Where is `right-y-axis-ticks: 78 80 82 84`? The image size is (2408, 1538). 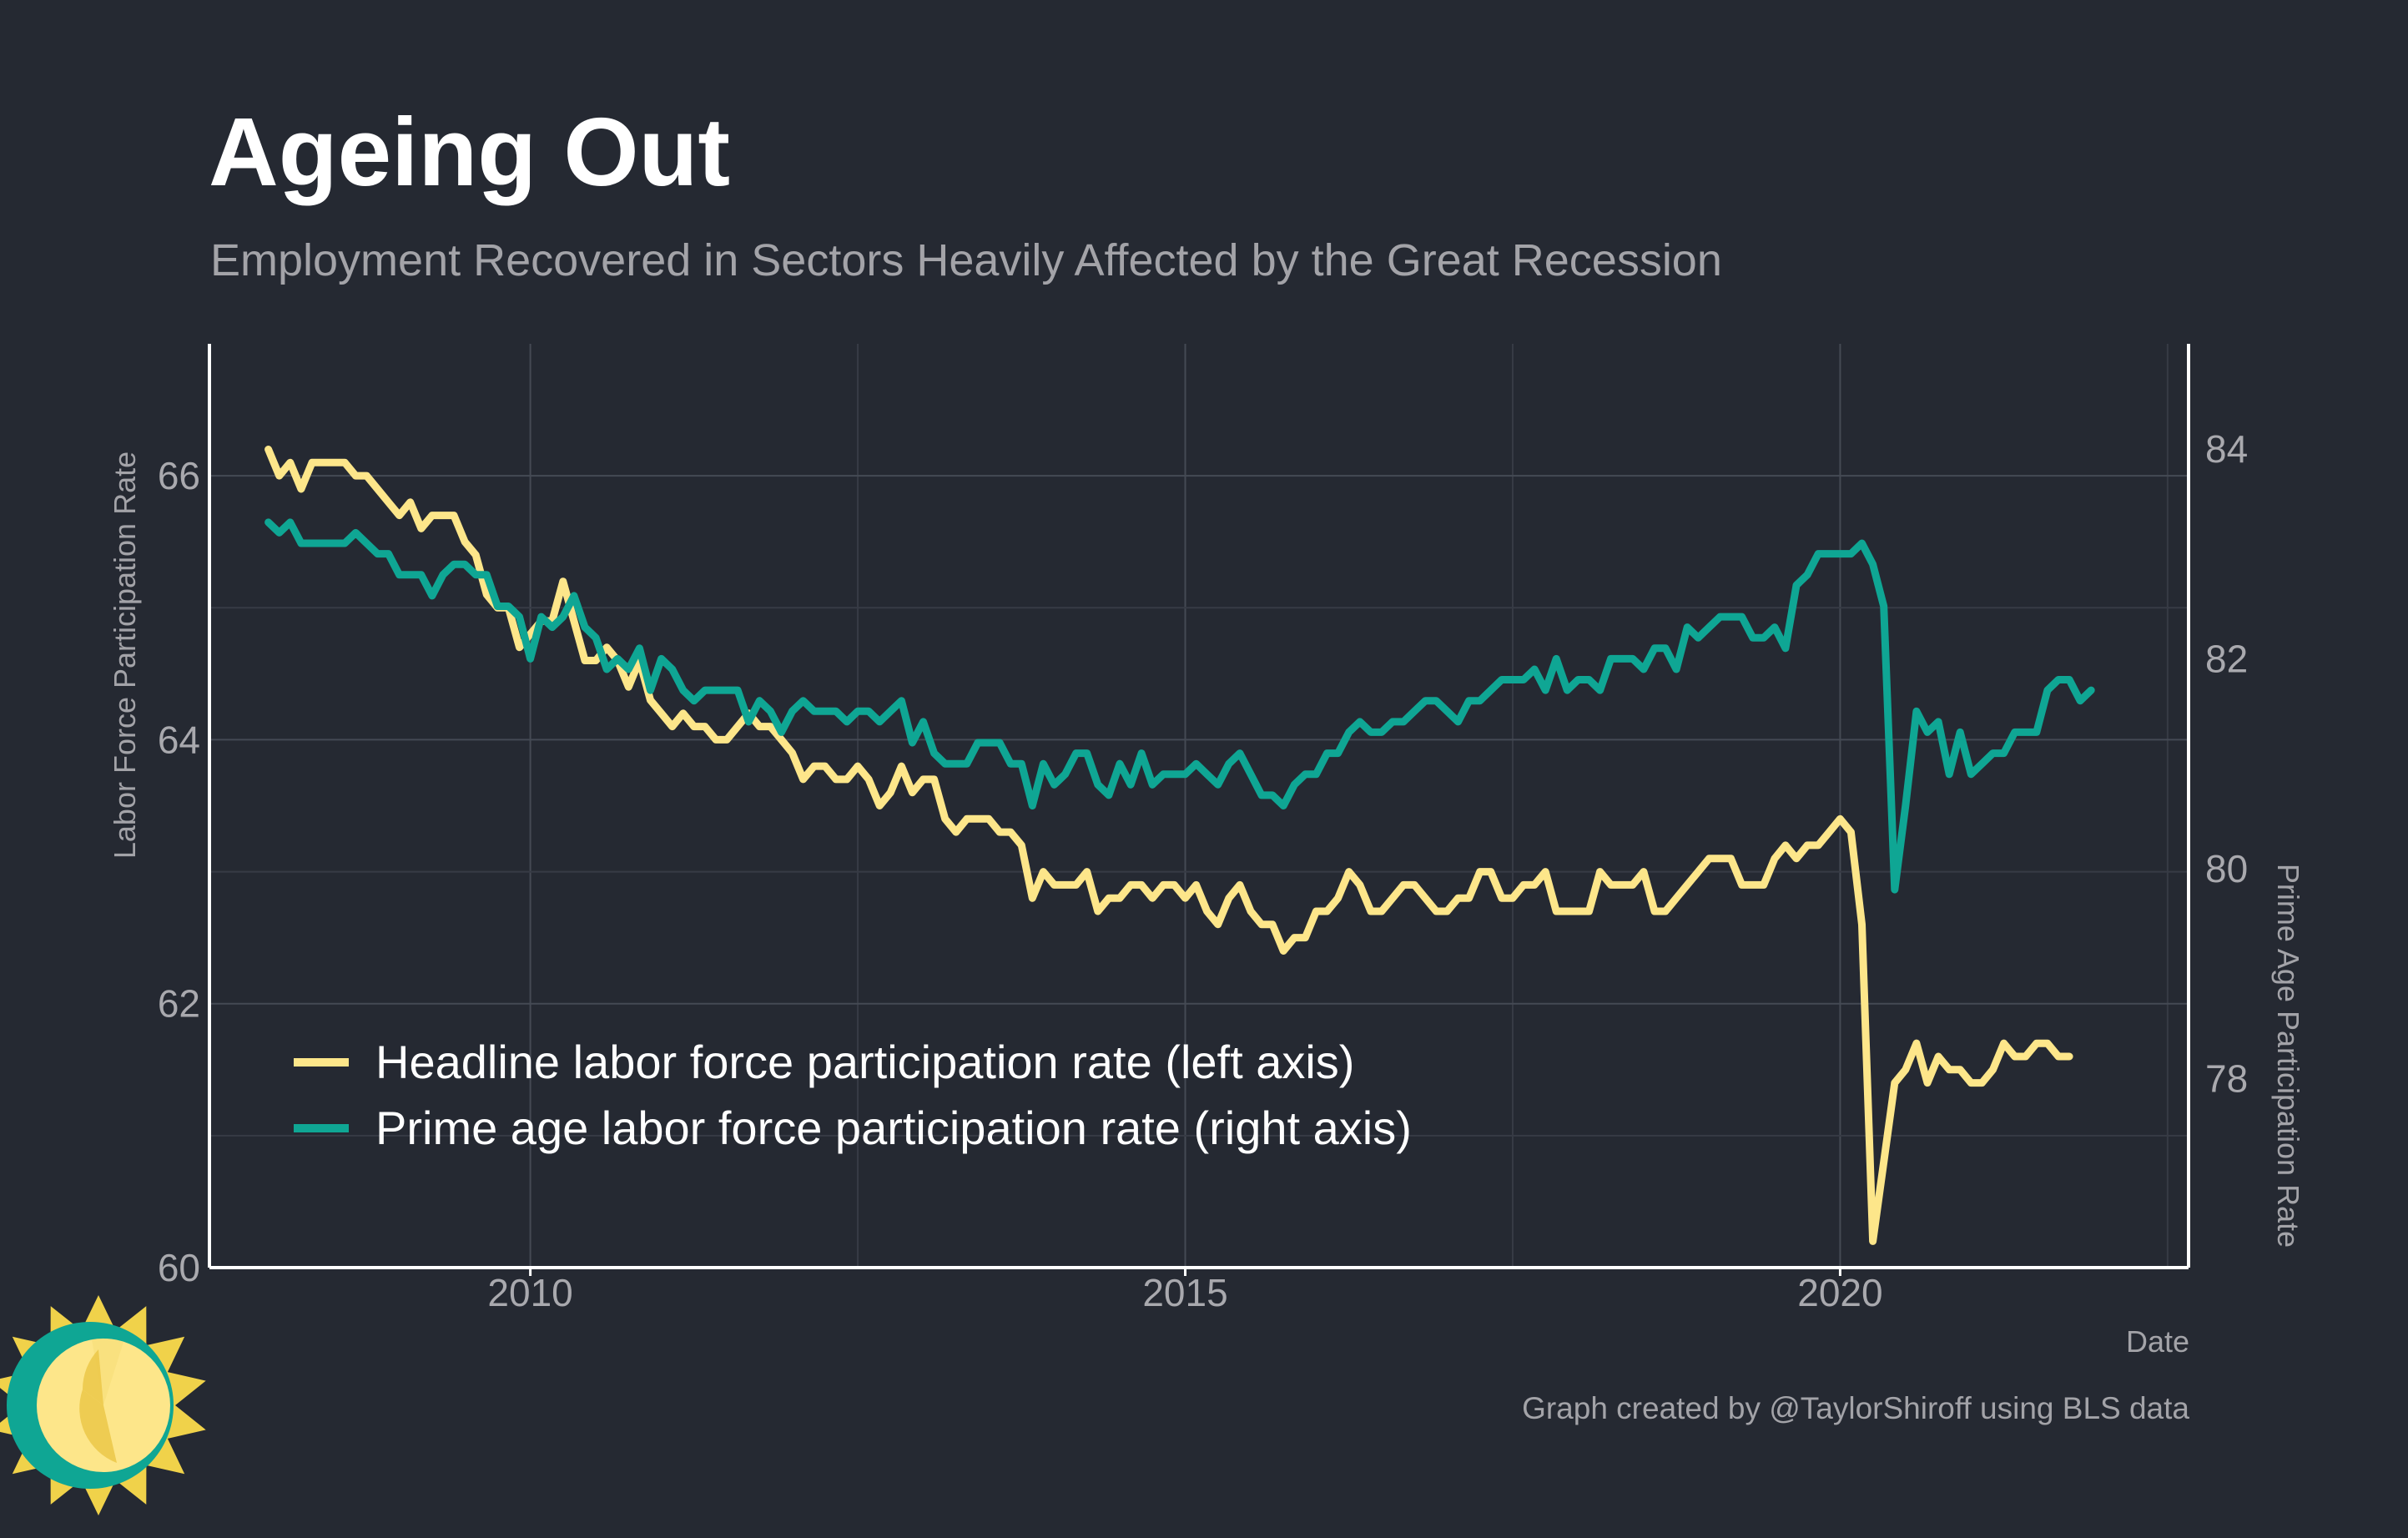 right-y-axis-ticks: 78 80 82 84 is located at coordinates (2226, 764).